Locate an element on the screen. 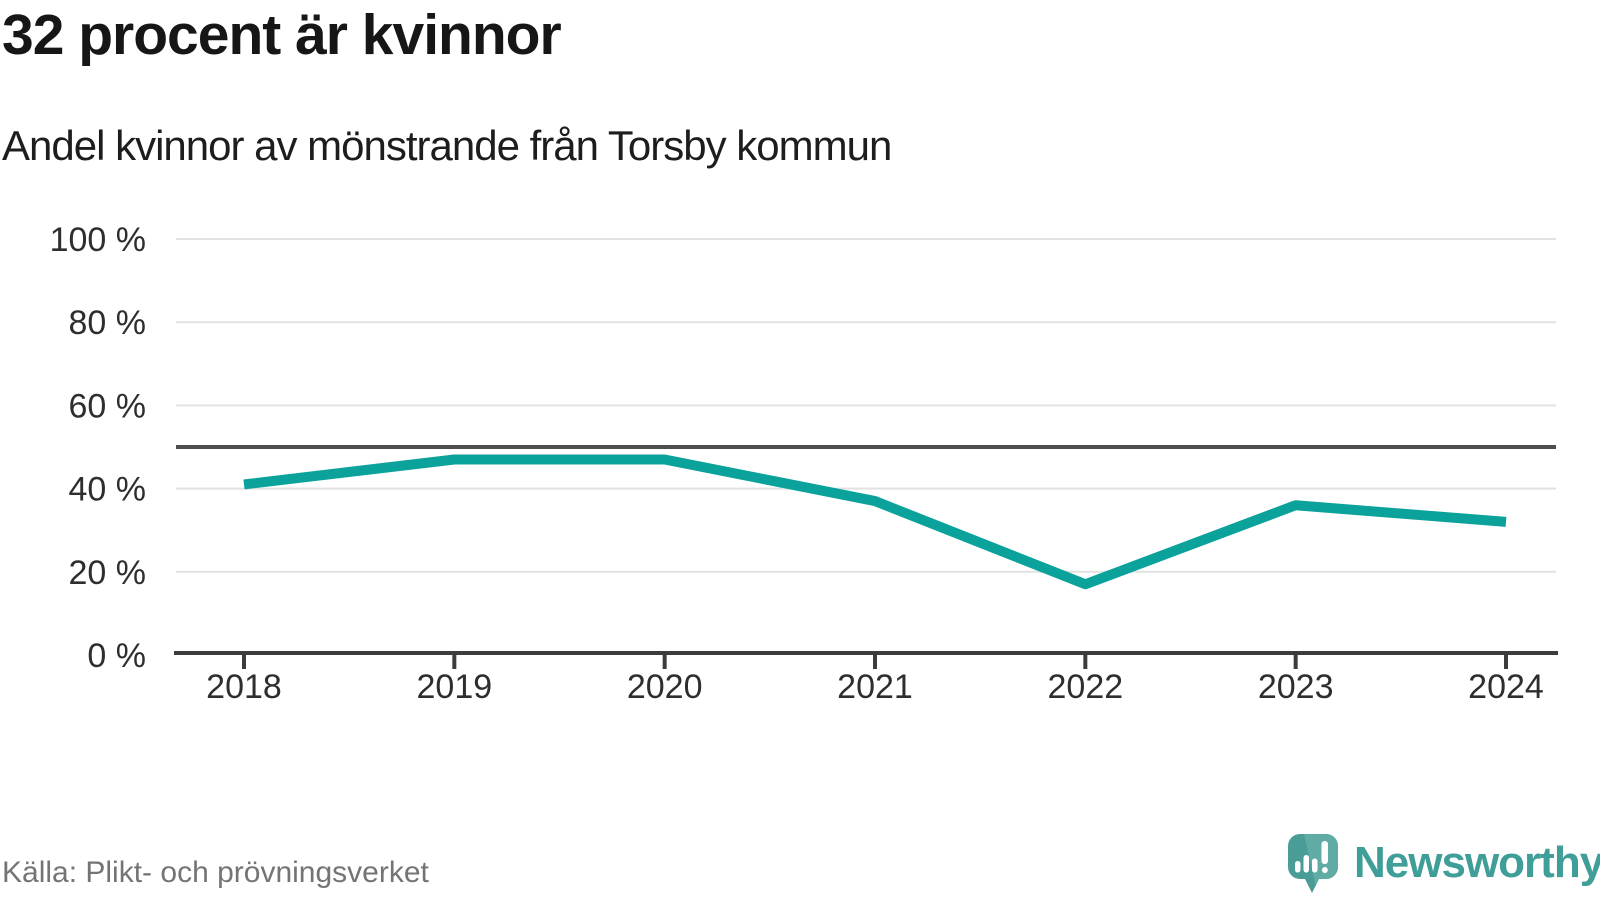 Image resolution: width=1600 pixels, height=900 pixels. brand-logo: Newsworthy is located at coordinates (1444, 865).